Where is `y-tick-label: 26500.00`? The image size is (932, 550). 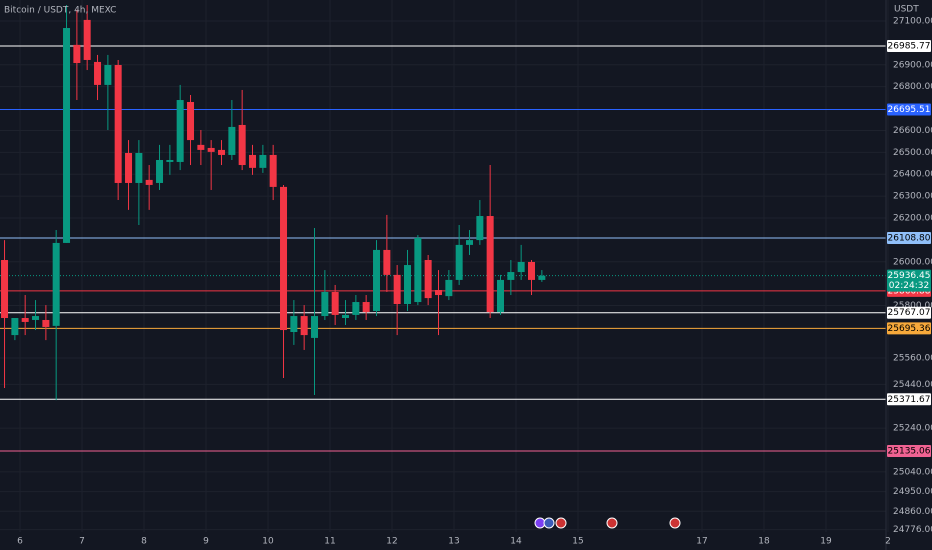
y-tick-label: 26500.00 is located at coordinates (912, 153).